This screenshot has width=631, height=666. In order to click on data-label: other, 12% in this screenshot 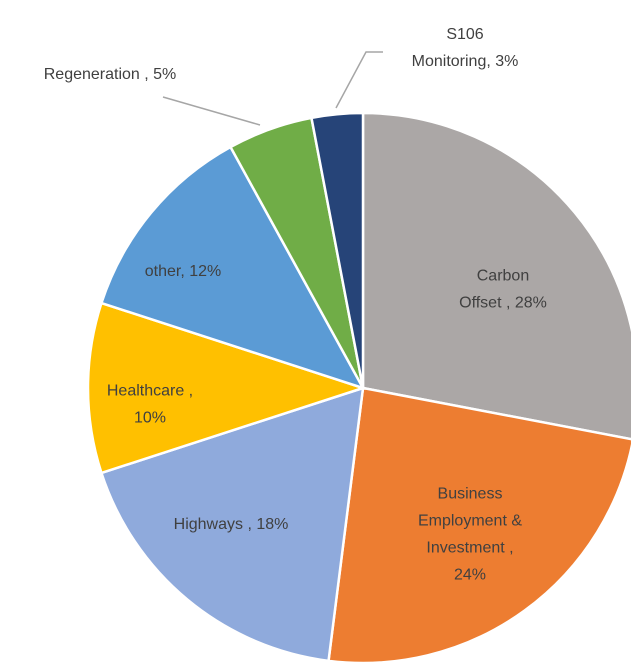, I will do `click(183, 271)`.